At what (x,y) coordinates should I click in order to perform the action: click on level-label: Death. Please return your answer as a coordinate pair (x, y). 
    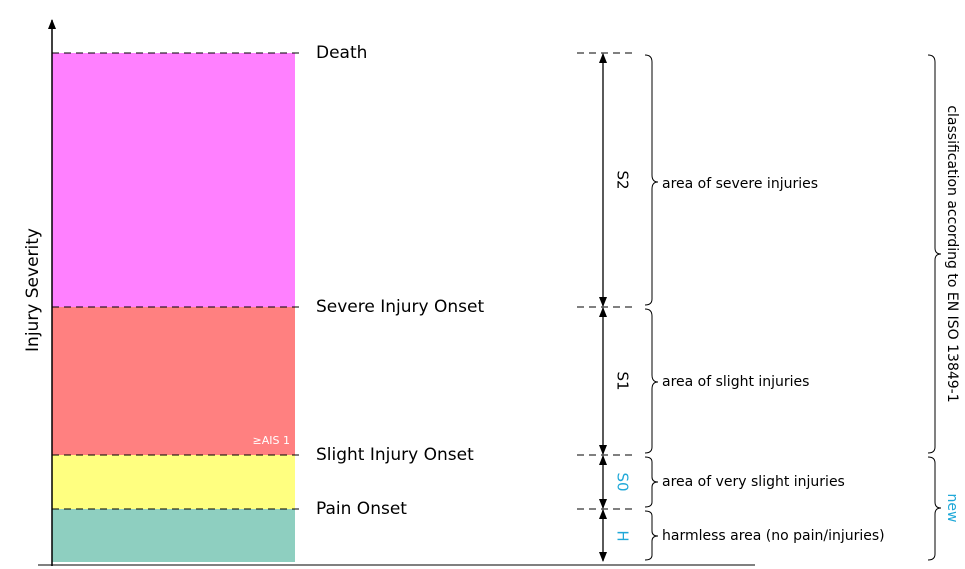
    Looking at the image, I should click on (341, 53).